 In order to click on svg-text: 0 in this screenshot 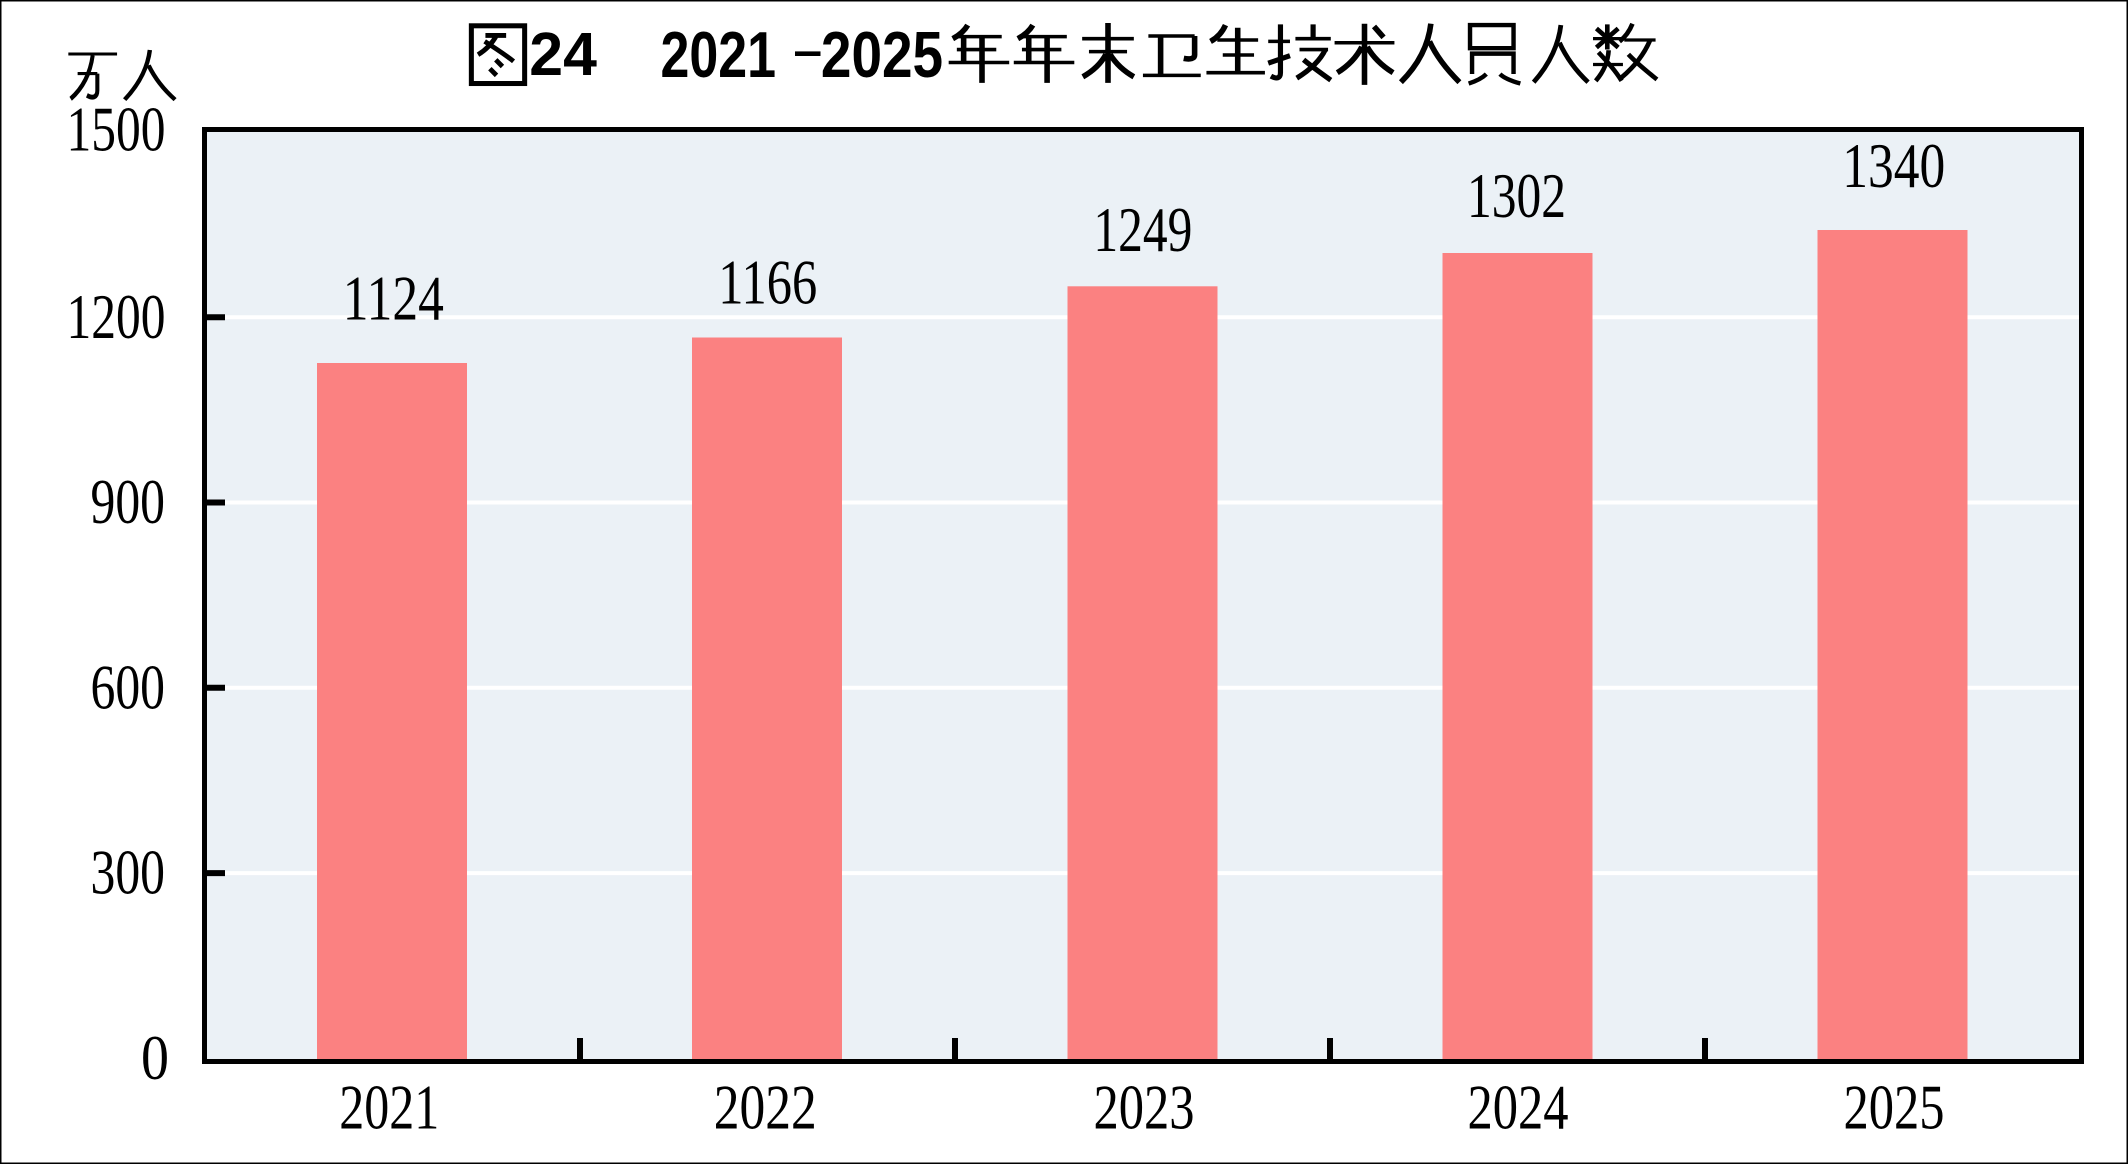, I will do `click(155, 1058)`.